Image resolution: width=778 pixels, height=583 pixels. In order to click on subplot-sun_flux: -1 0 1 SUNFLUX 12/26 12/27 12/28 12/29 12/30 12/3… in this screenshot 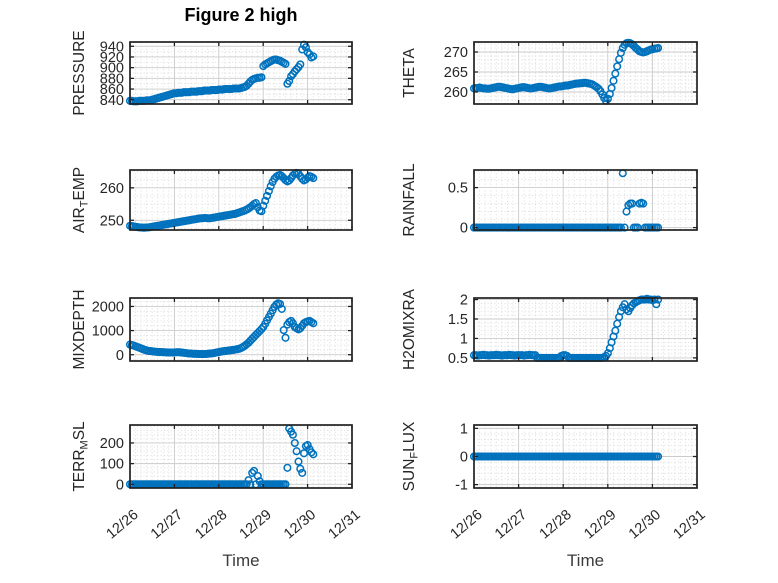, I will do `click(555, 481)`.